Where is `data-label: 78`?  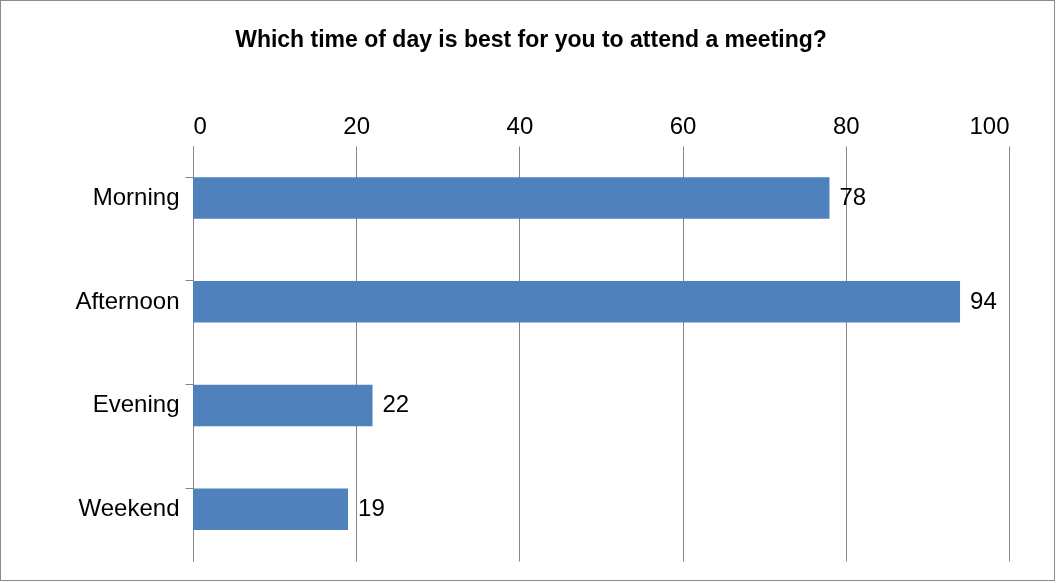 data-label: 78 is located at coordinates (853, 196).